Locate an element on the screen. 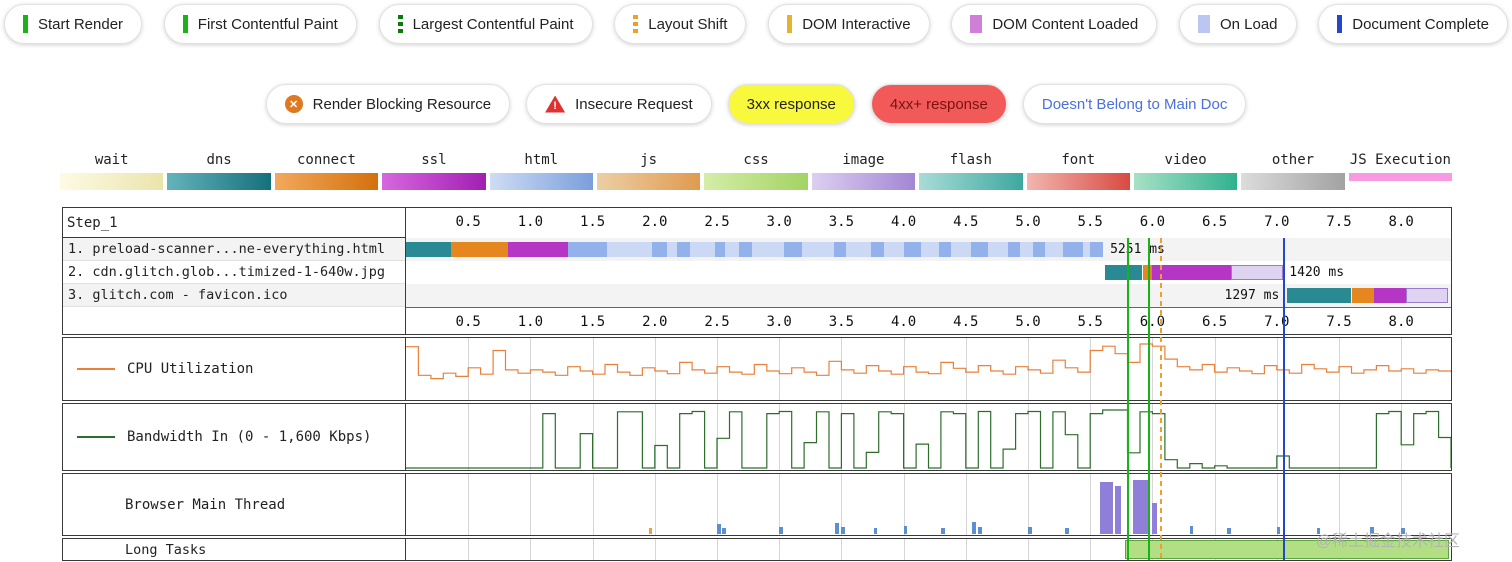  legend-flag-3xx-response: 3xx response is located at coordinates (791, 104).